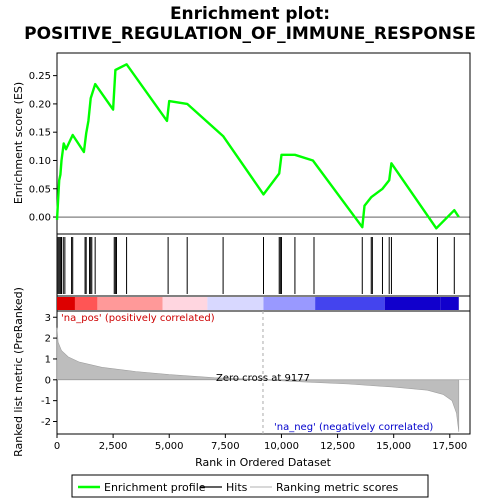 This screenshot has width=500, height=500. Describe the element at coordinates (18, 372) in the screenshot. I see `rank-y-axis-label: Ranked list metric (PreRanked)` at that location.